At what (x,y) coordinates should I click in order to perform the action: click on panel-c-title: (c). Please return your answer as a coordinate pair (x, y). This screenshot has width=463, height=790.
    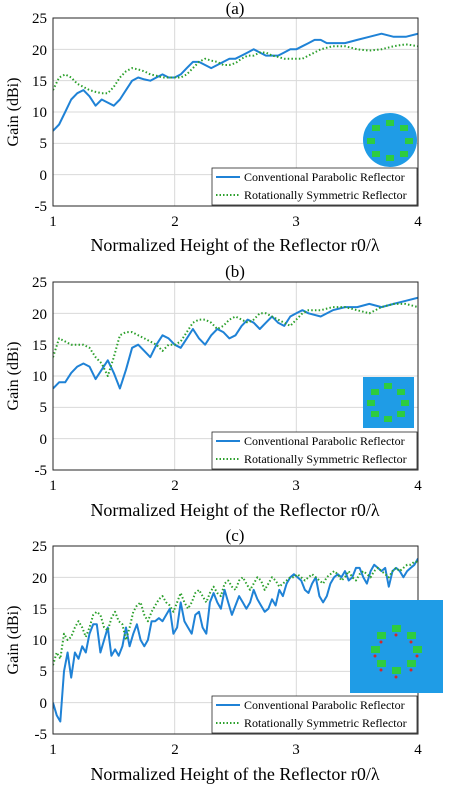
    Looking at the image, I should click on (235, 535).